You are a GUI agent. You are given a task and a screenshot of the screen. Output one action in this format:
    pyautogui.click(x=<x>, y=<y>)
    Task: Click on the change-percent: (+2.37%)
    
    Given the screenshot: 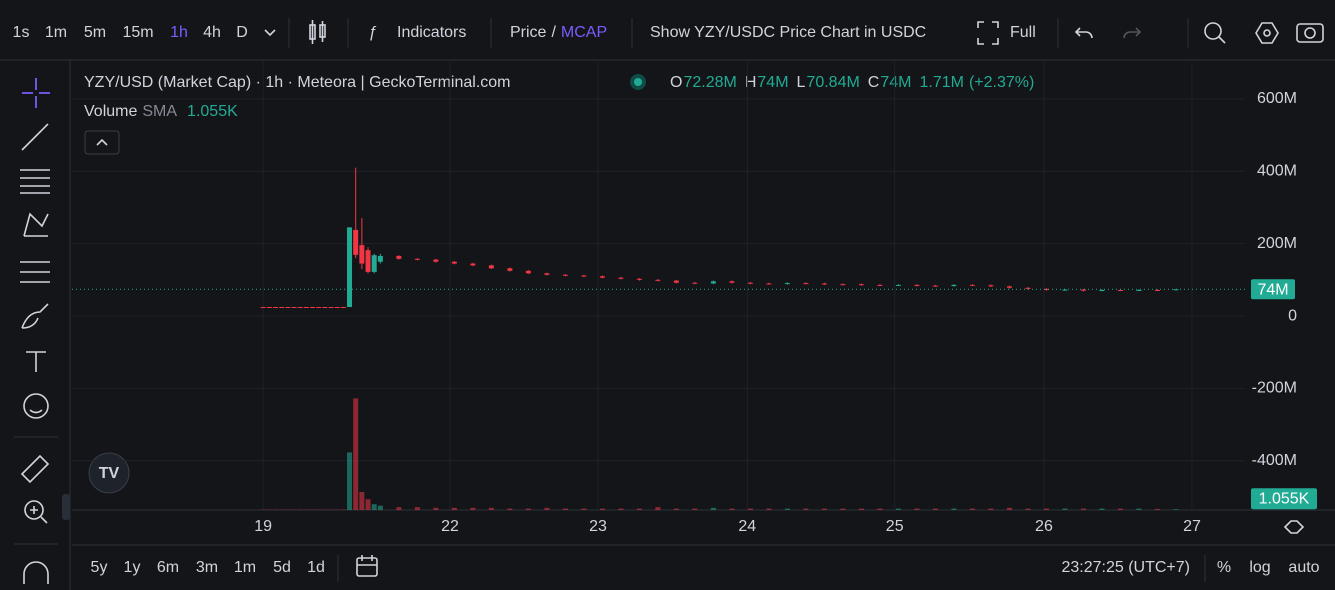 What is the action you would take?
    pyautogui.click(x=1001, y=82)
    